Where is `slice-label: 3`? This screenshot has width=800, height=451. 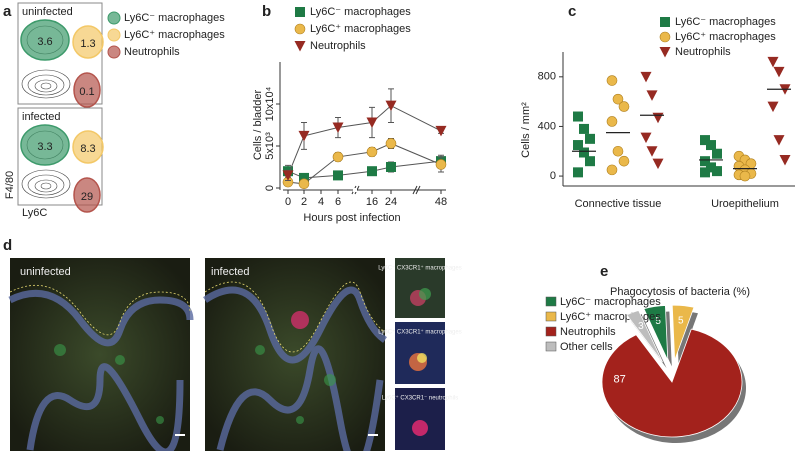 slice-label: 3 is located at coordinates (641, 326).